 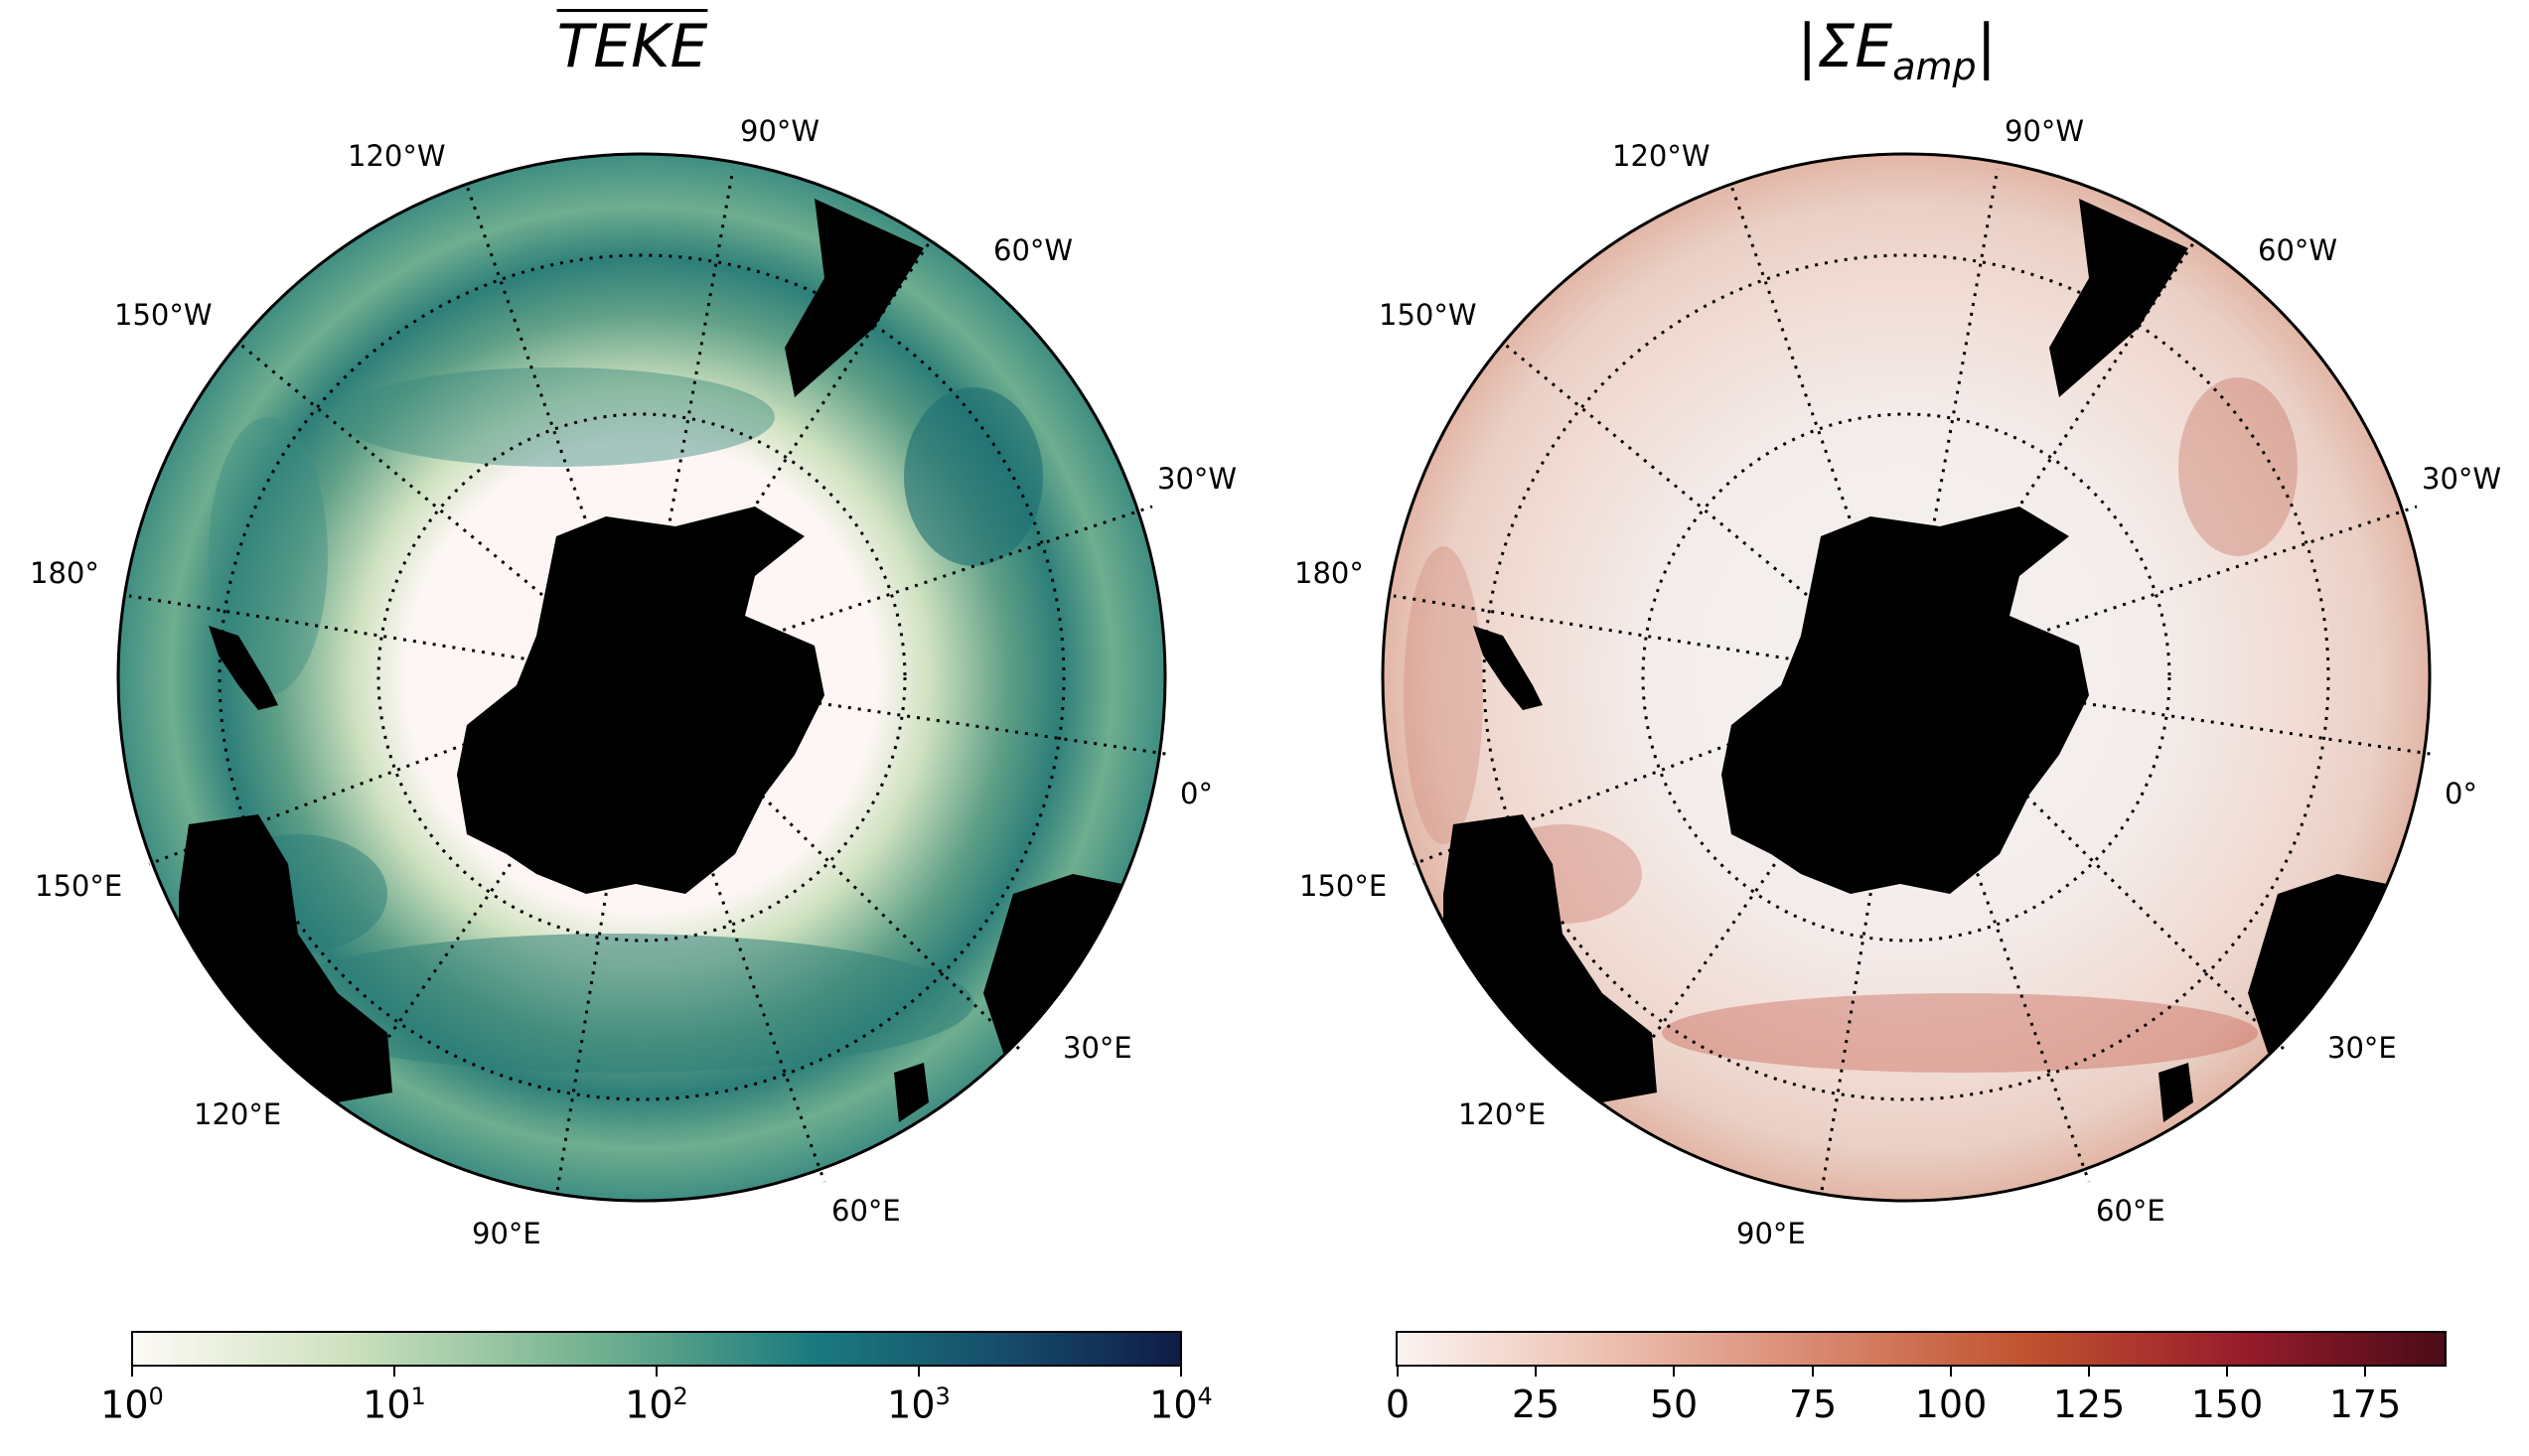 I want to click on eamp-tick-75: 75, so click(x=1813, y=1404).